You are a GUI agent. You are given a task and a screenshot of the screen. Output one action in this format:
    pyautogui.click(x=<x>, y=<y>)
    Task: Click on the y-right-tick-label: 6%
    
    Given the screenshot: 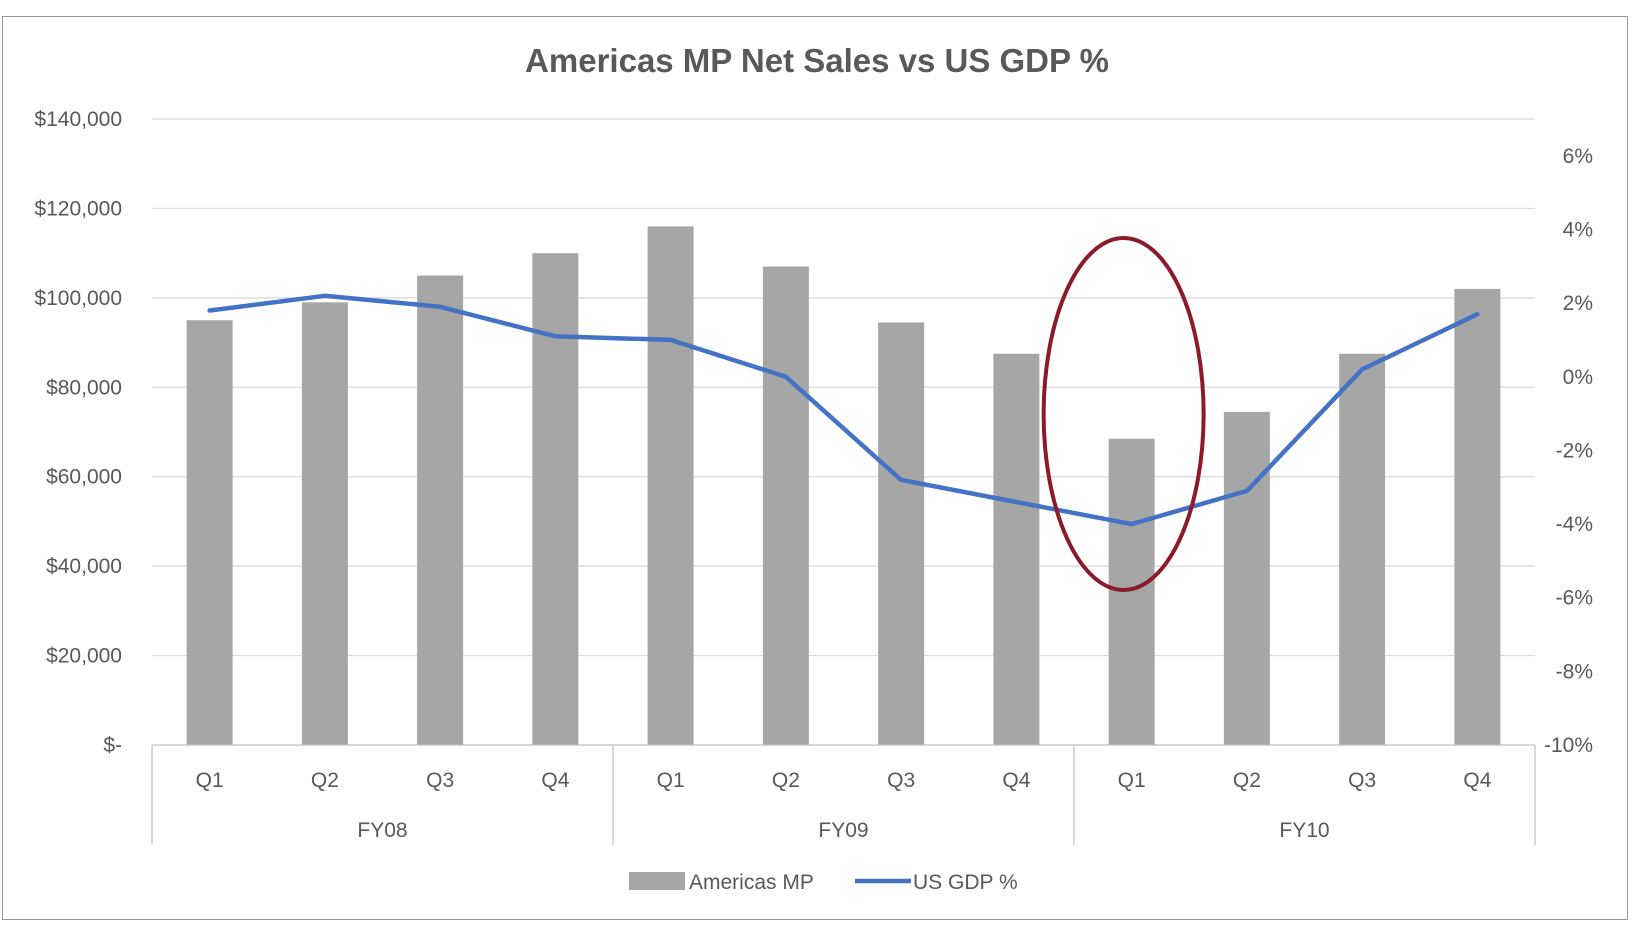 What is the action you would take?
    pyautogui.click(x=1578, y=156)
    